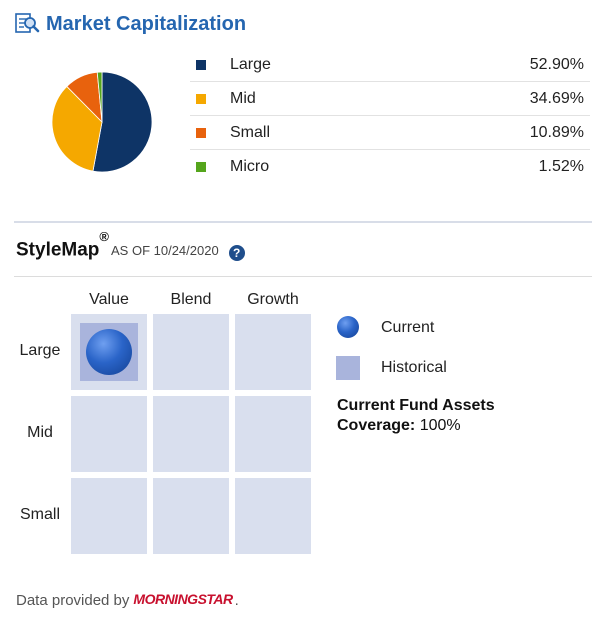 The image size is (608, 626). What do you see at coordinates (273, 434) in the screenshot?
I see `stylemap-cell-mid-growth` at bounding box center [273, 434].